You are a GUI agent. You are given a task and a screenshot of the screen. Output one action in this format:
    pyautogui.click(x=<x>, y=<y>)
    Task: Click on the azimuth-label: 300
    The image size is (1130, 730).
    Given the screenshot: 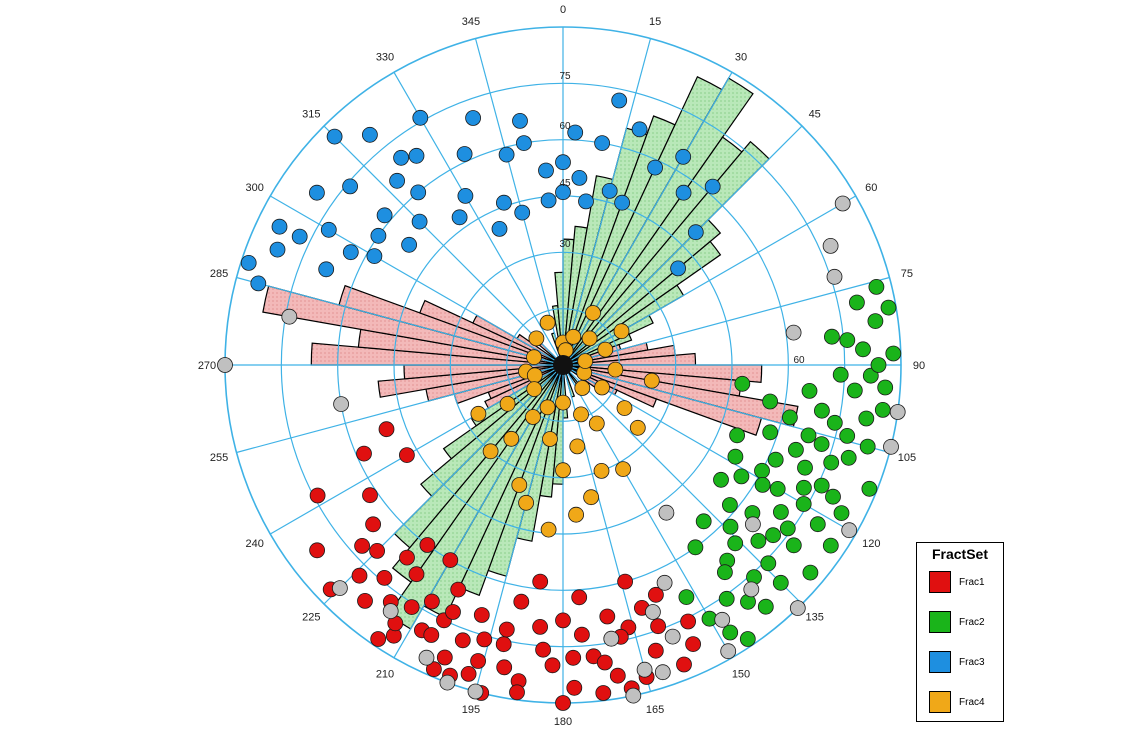 What is the action you would take?
    pyautogui.click(x=255, y=188)
    